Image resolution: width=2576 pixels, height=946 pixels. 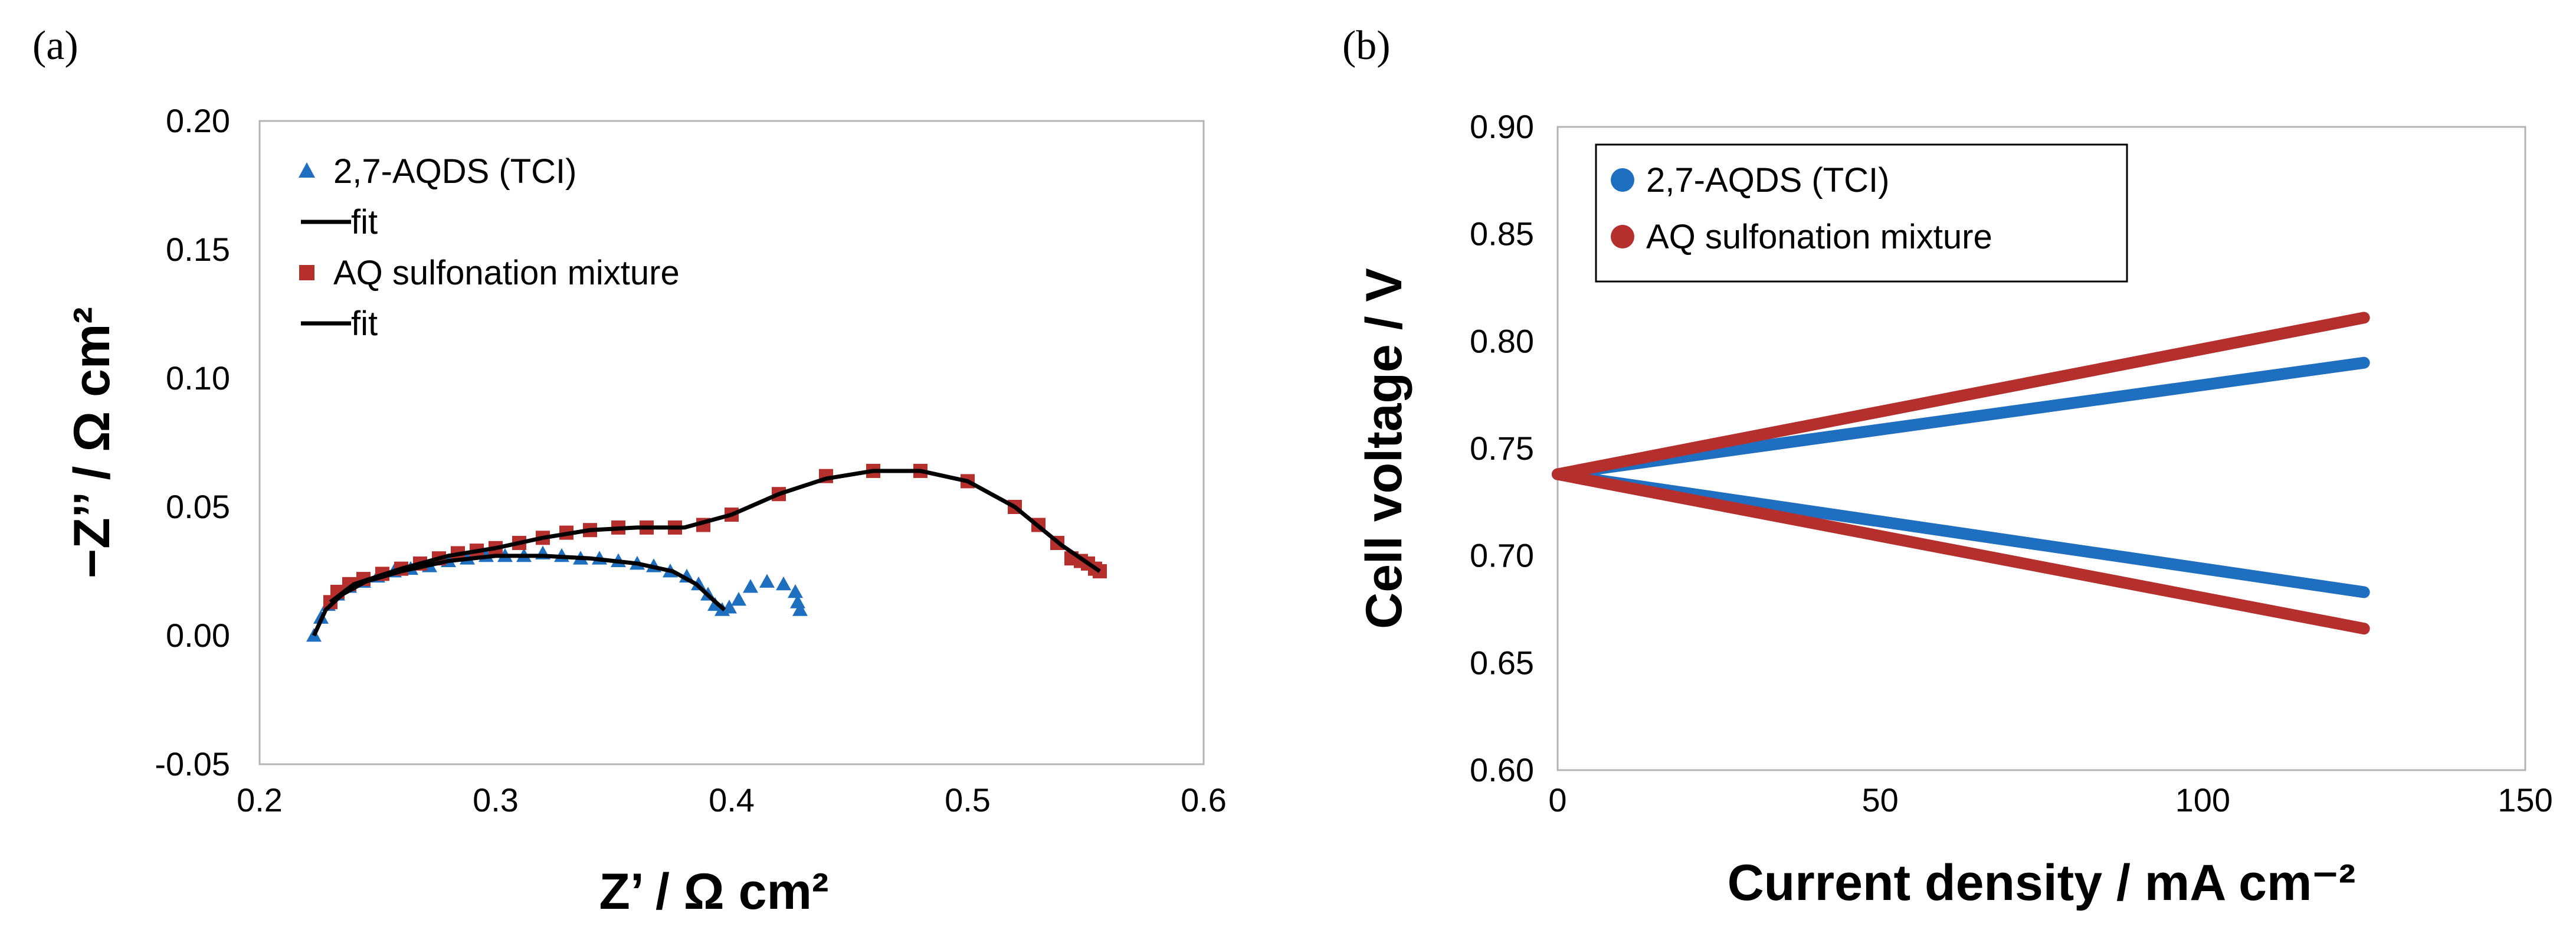 What do you see at coordinates (307, 170) in the screenshot?
I see `legend-marker-triangle` at bounding box center [307, 170].